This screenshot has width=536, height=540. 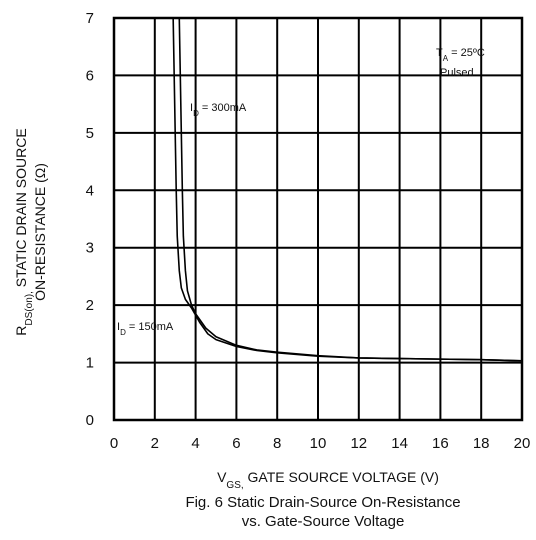 I want to click on x-axis-label: VGS, GATE SOURCE VOLTAGE (V), so click(x=328, y=480).